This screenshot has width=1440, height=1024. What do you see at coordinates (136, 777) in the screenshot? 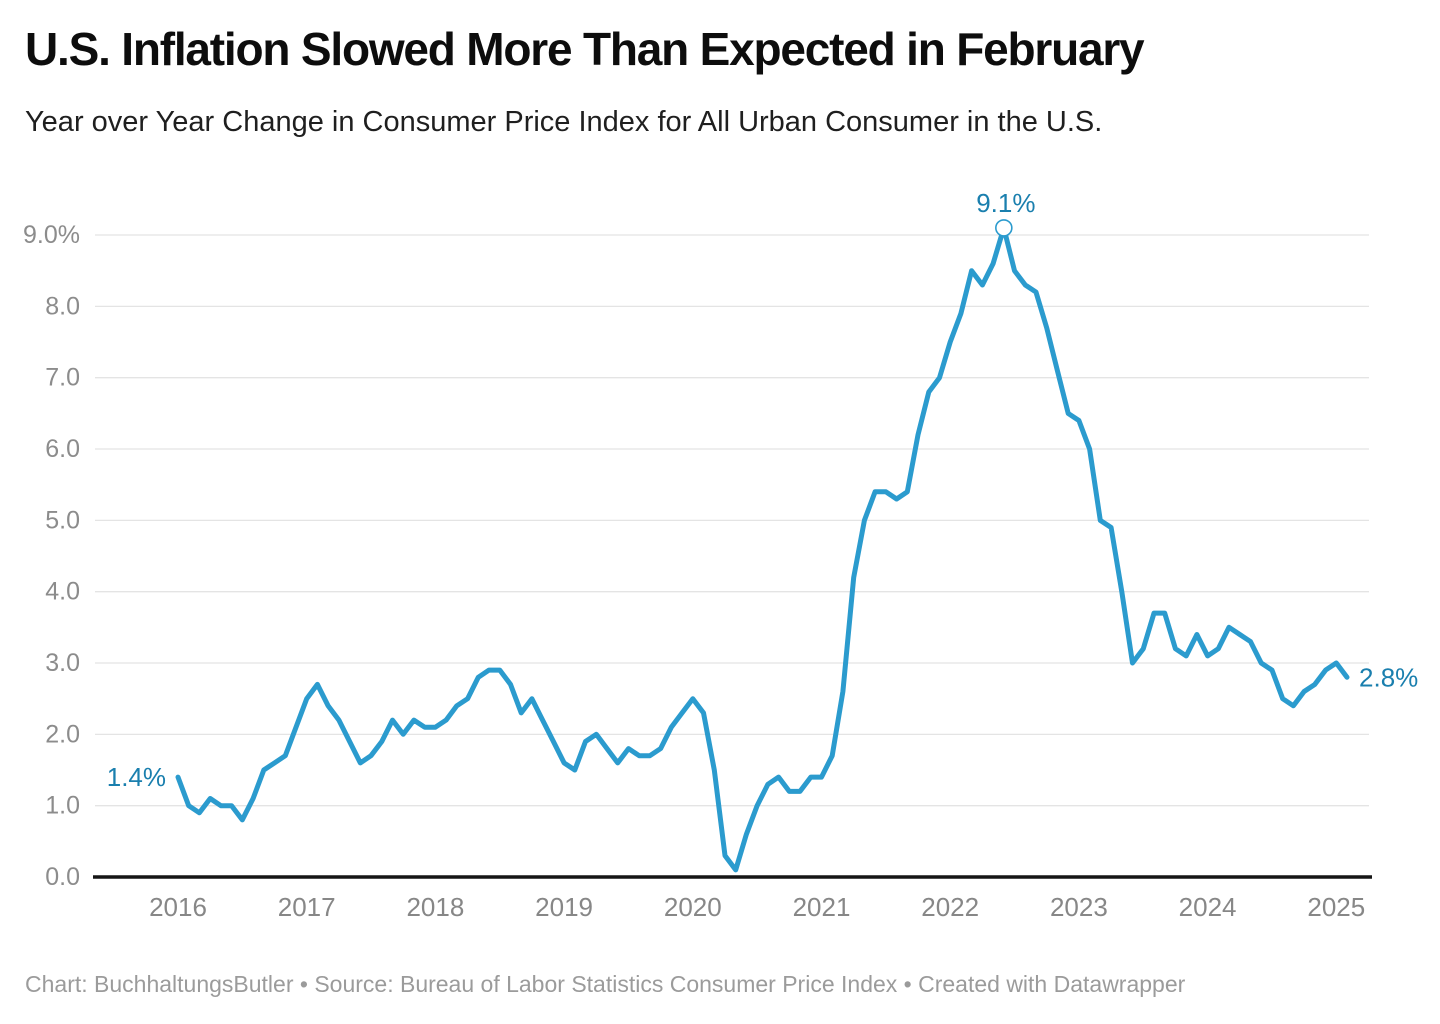
I see `annotation-first-value: 1.4%` at bounding box center [136, 777].